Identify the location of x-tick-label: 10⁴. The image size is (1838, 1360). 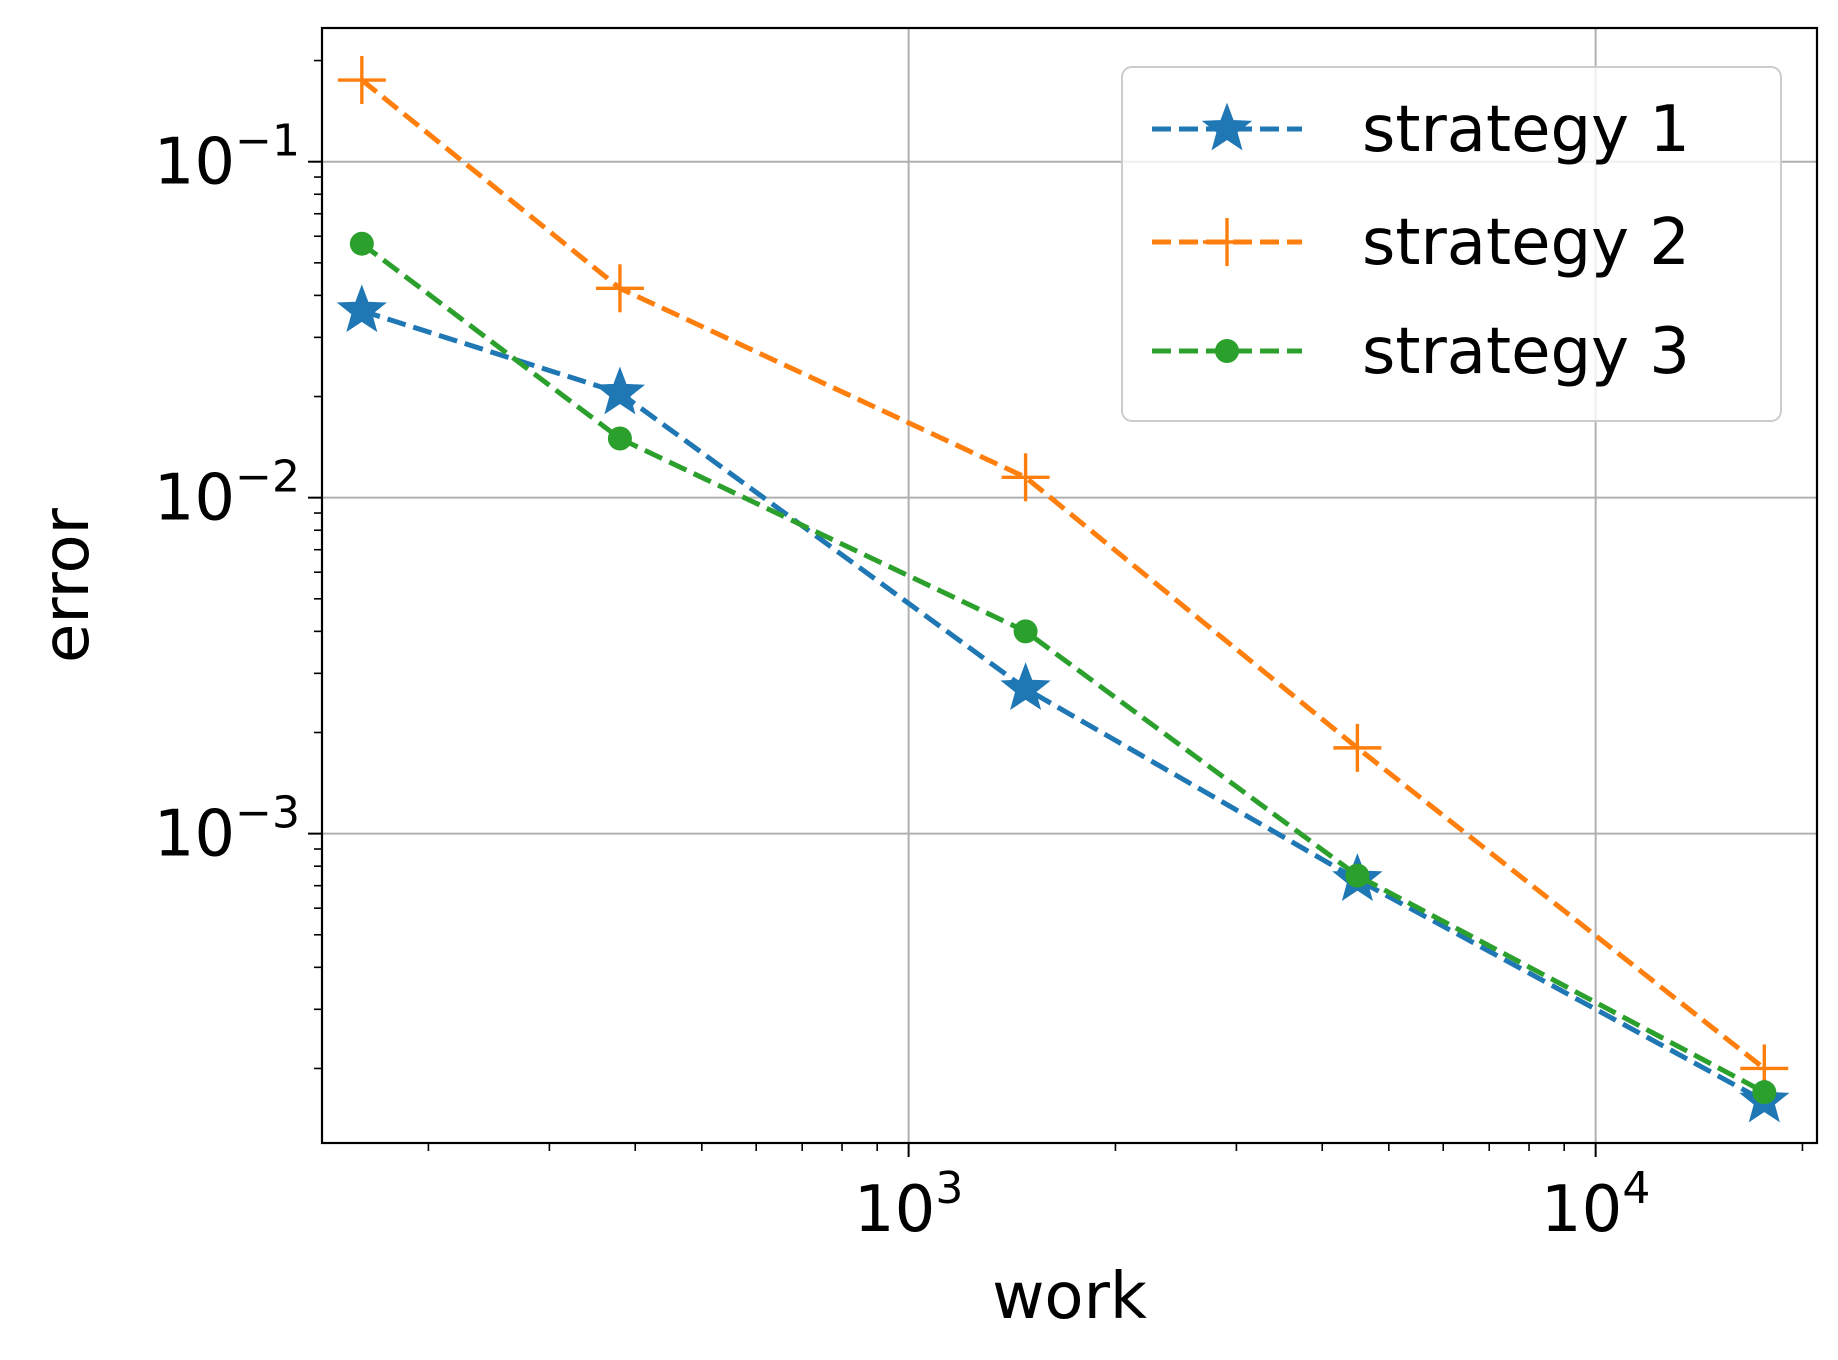
(1595, 1205).